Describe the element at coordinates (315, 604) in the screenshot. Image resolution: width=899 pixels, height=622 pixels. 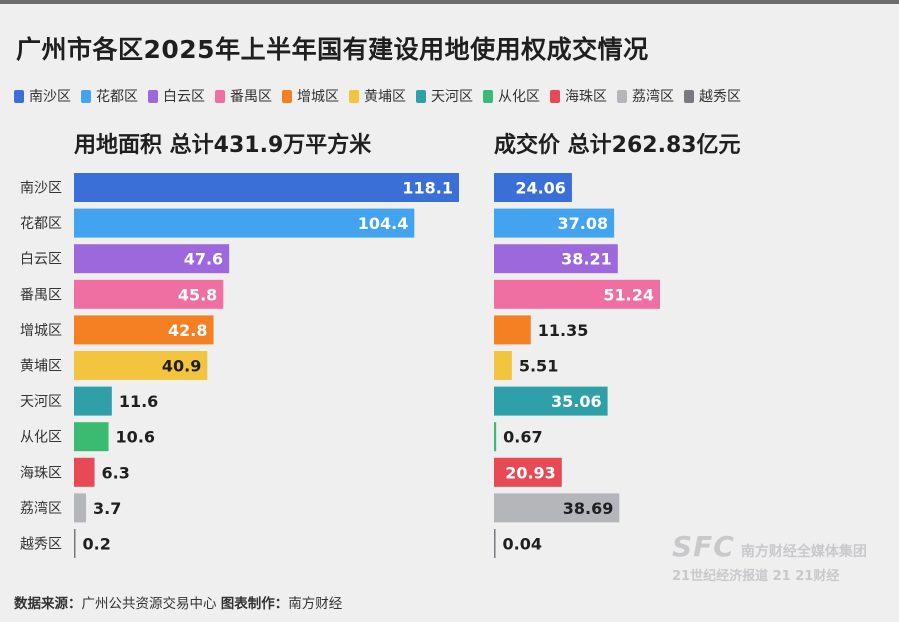
I see `maker-text: 南方财经` at that location.